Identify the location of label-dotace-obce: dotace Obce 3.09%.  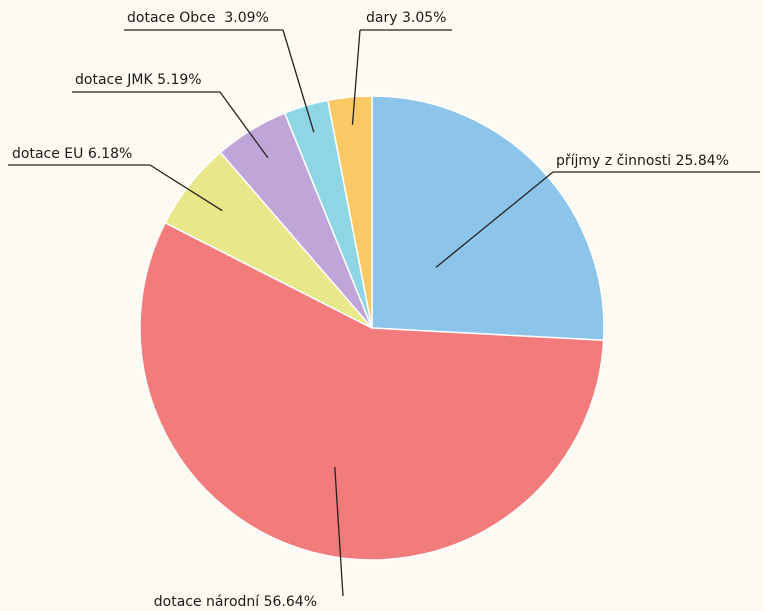
(198, 18).